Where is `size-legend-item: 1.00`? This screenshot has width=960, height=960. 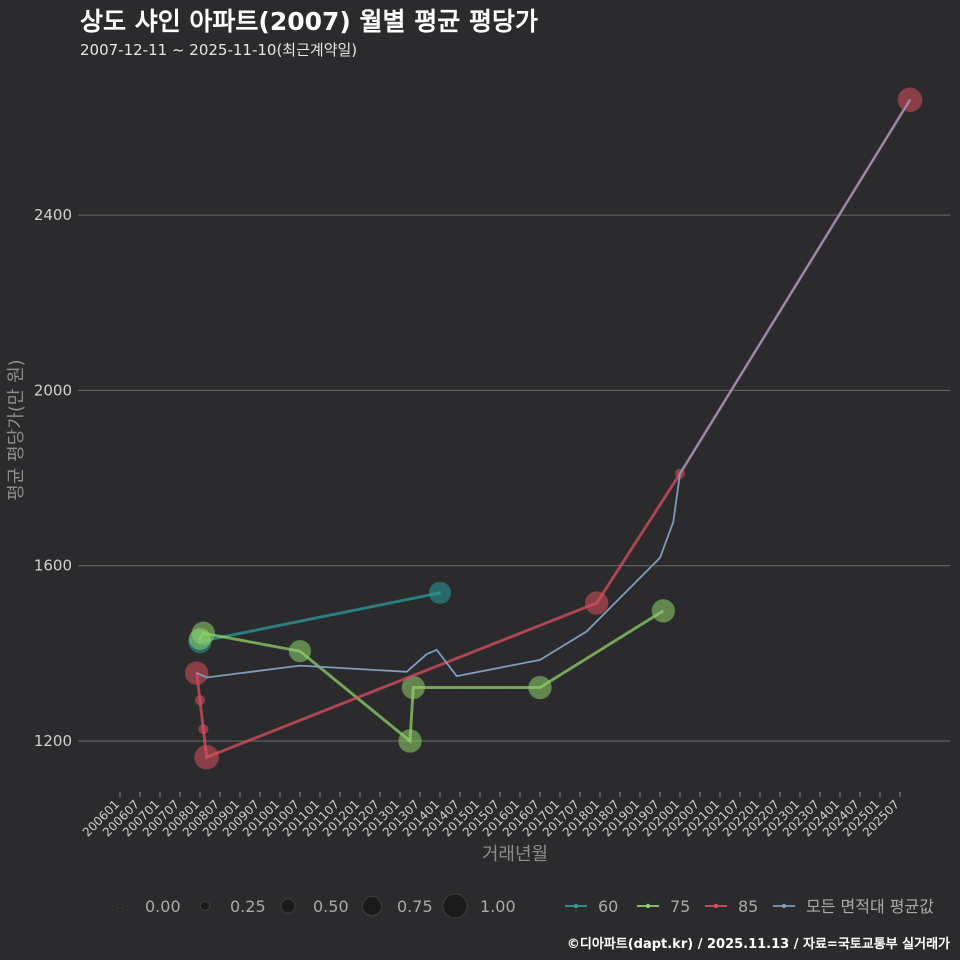 size-legend-item: 1.00 is located at coordinates (479, 906).